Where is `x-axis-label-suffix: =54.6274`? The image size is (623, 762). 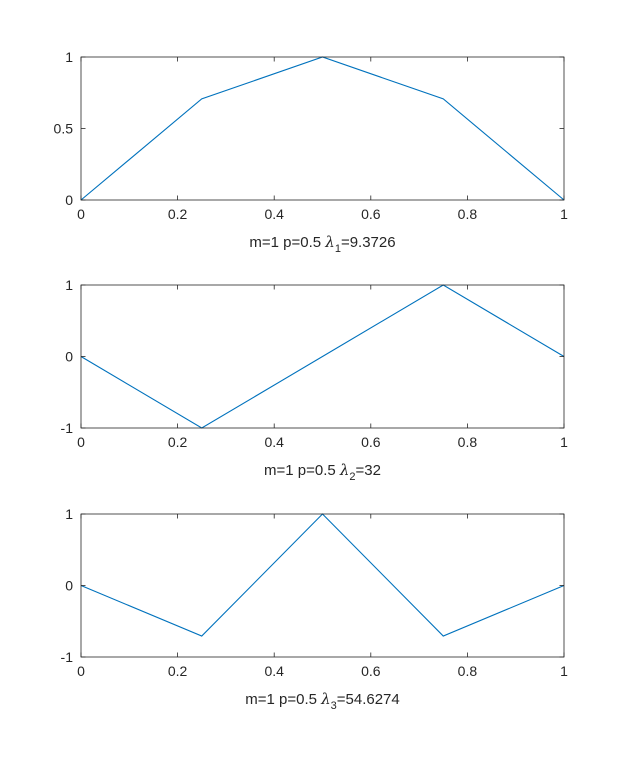
x-axis-label-suffix: =54.6274 is located at coordinates (368, 699).